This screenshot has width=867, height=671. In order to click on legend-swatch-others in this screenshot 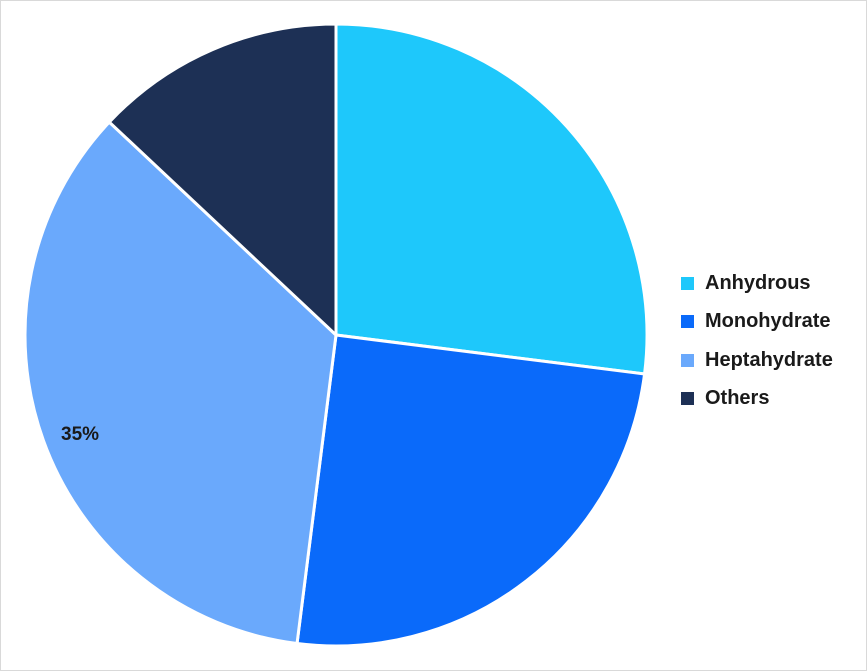, I will do `click(687, 399)`.